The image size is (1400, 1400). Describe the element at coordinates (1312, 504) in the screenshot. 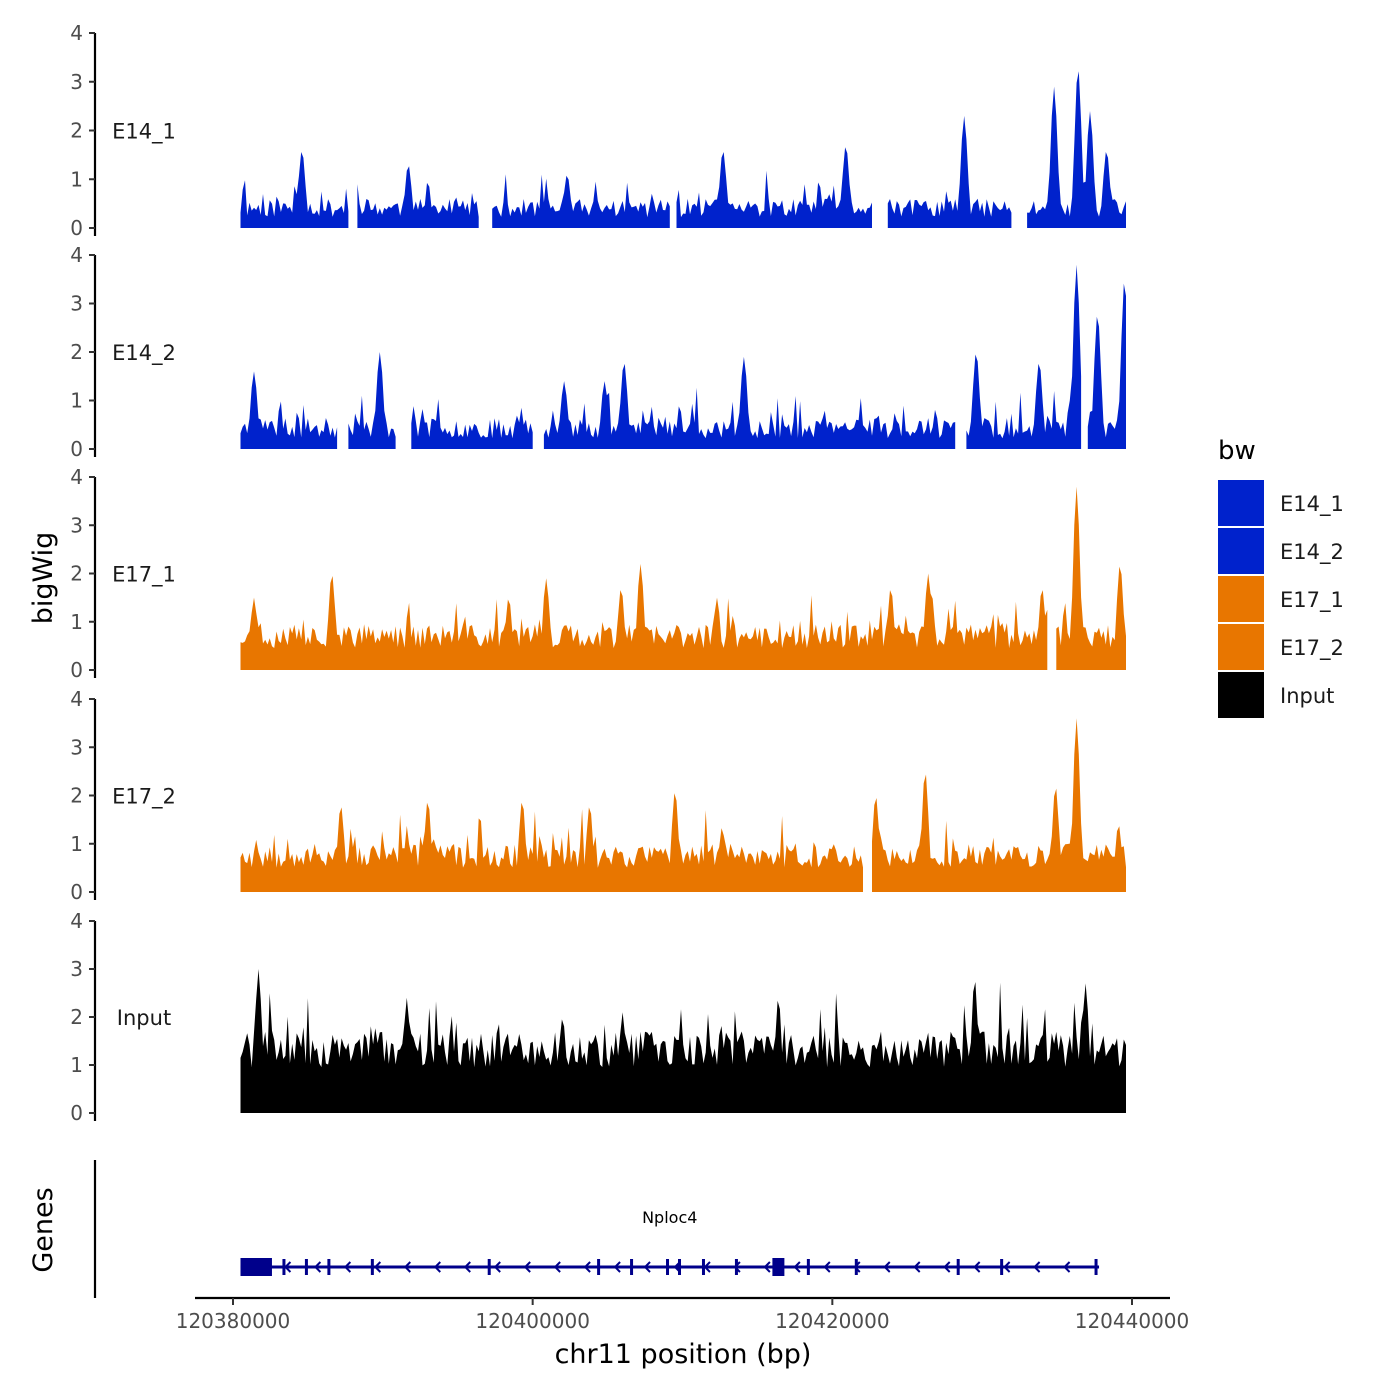

I see `legend-label: E14_1` at that location.